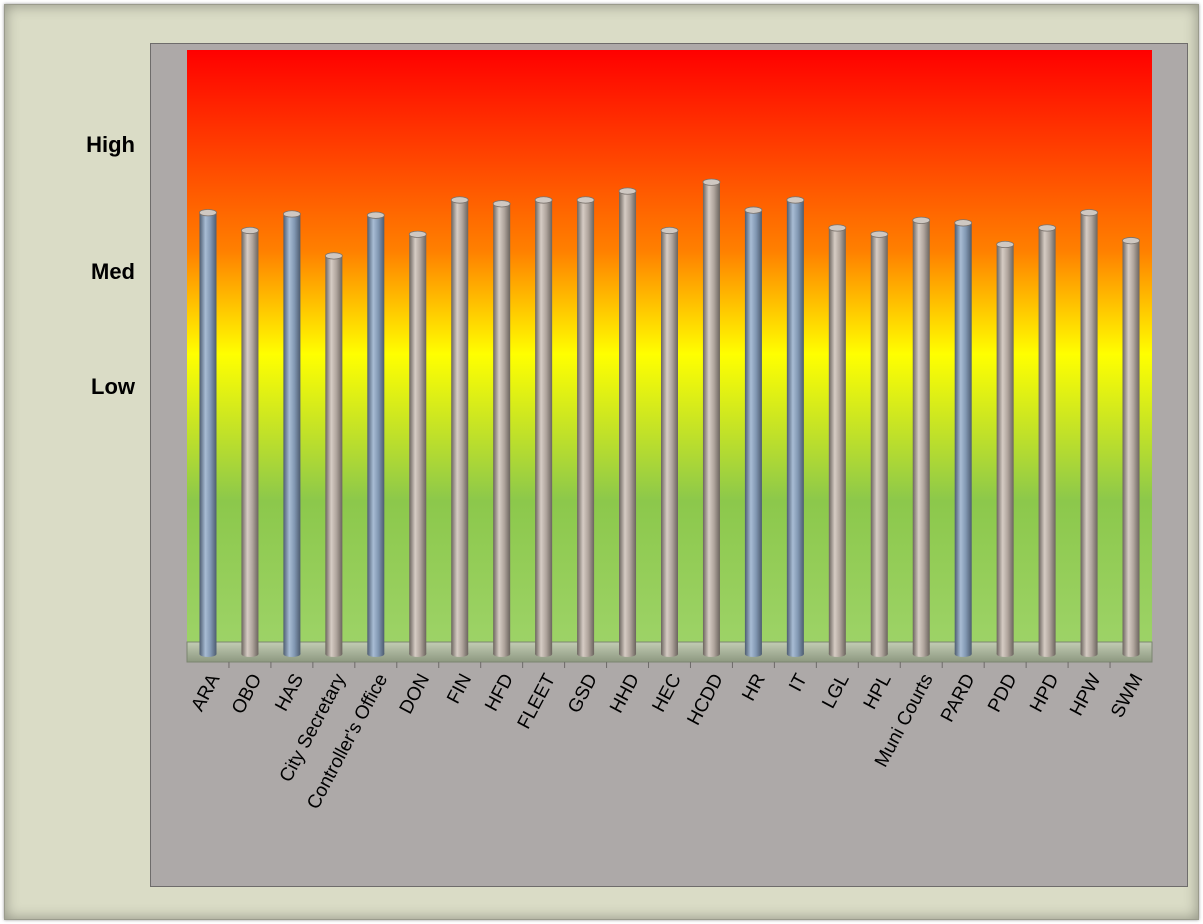 This screenshot has width=1203, height=924. What do you see at coordinates (798, 682) in the screenshot?
I see `x-tick-label: IT` at bounding box center [798, 682].